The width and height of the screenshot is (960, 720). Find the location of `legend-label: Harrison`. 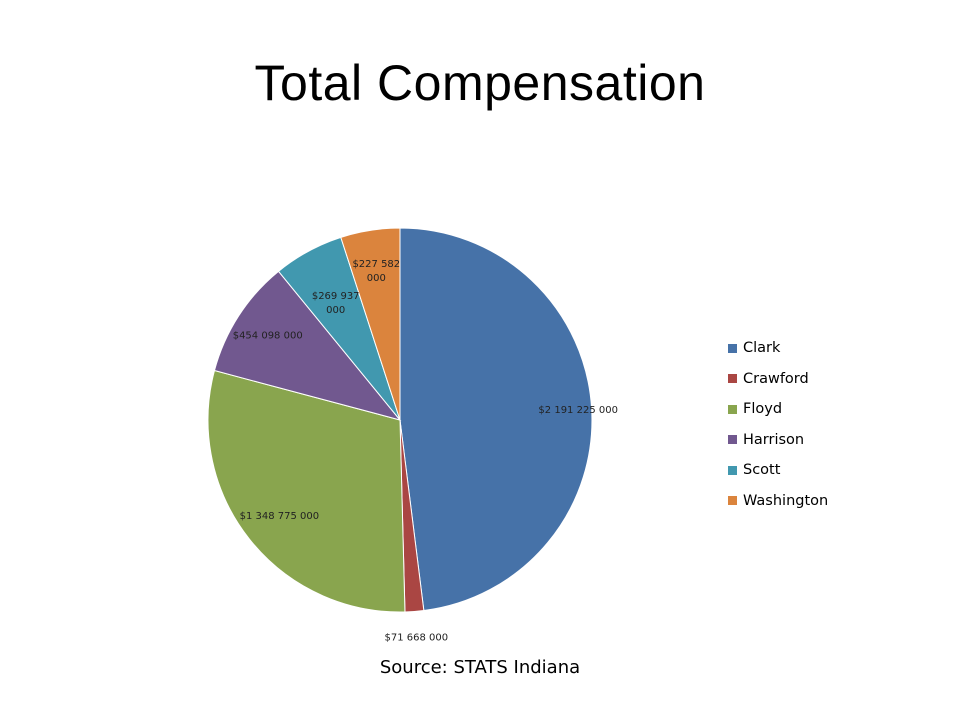

legend-label: Harrison is located at coordinates (774, 439).